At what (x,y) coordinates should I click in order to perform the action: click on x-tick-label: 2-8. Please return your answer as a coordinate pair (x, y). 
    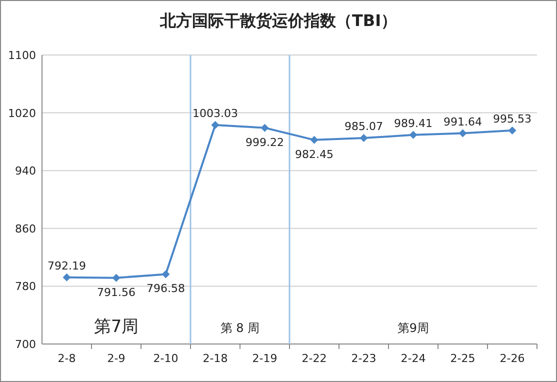
    Looking at the image, I should click on (67, 358).